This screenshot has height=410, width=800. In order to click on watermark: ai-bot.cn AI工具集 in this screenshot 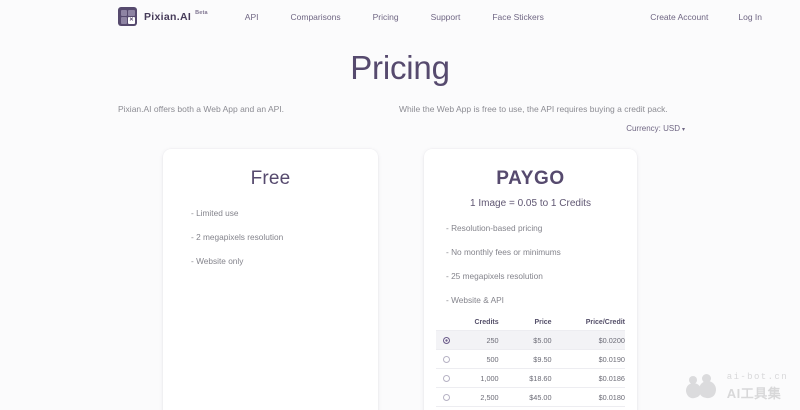, I will do `click(735, 387)`.